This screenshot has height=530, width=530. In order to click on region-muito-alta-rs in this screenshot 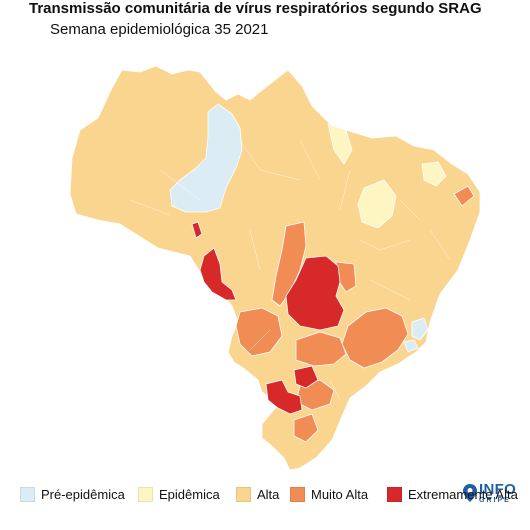, I will do `click(306, 428)`.